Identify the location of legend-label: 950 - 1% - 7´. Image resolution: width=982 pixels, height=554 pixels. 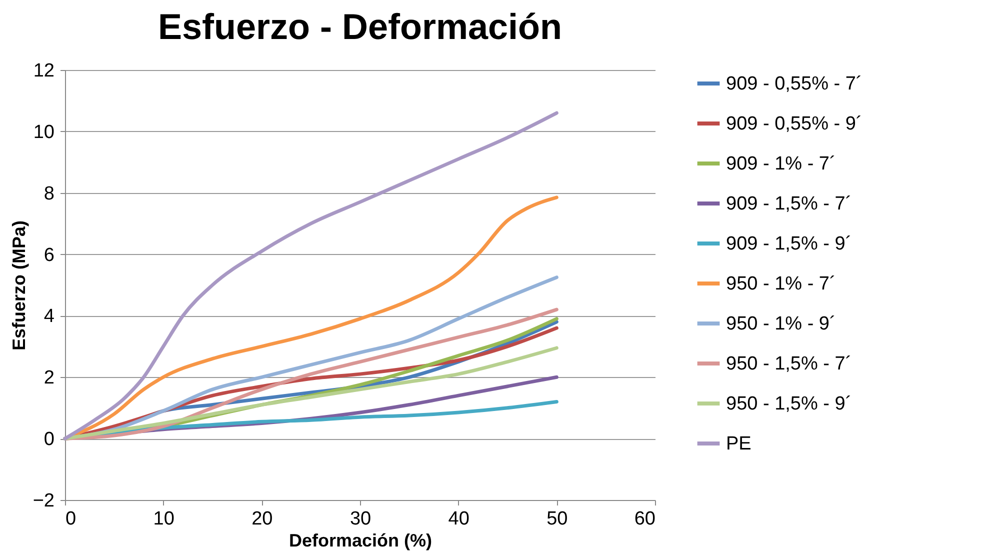
(781, 284).